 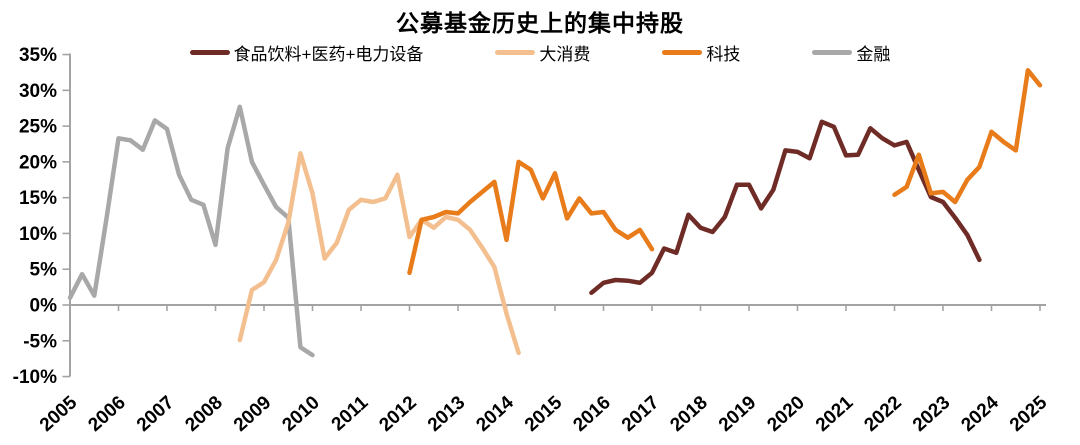 What do you see at coordinates (38, 198) in the screenshot?
I see `y-tick-label: 15%` at bounding box center [38, 198].